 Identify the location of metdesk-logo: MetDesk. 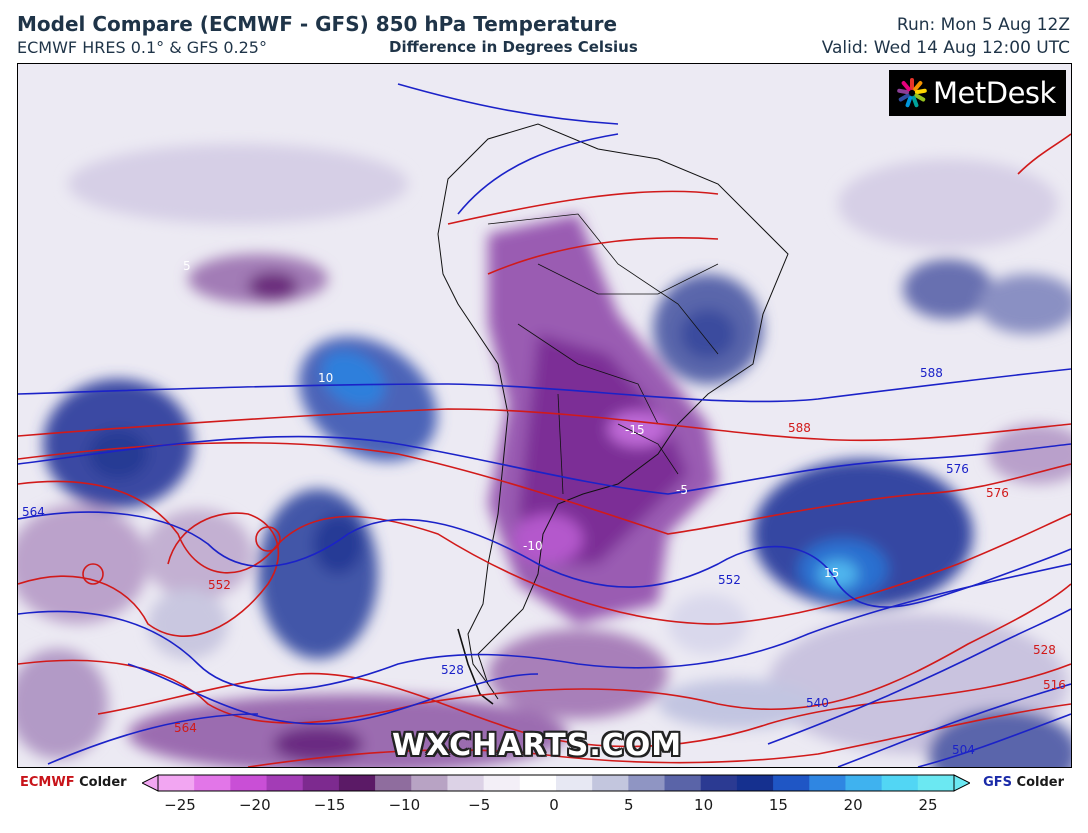
(977, 93).